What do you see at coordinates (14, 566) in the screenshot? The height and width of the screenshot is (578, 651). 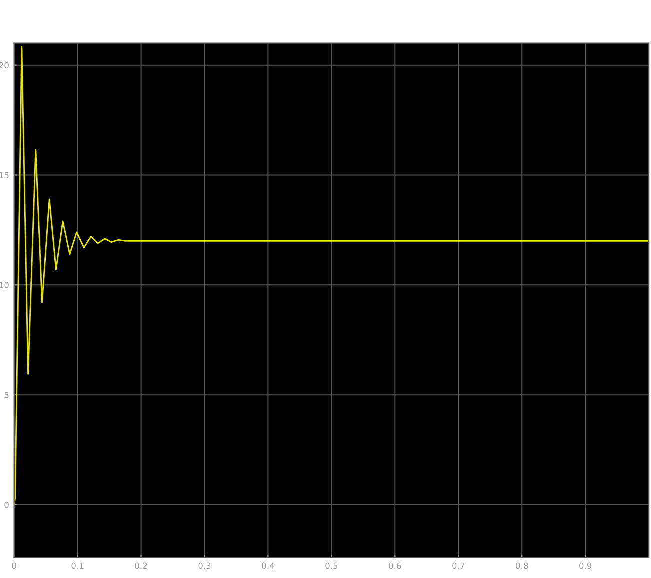 I see `x-tick-label: 0` at bounding box center [14, 566].